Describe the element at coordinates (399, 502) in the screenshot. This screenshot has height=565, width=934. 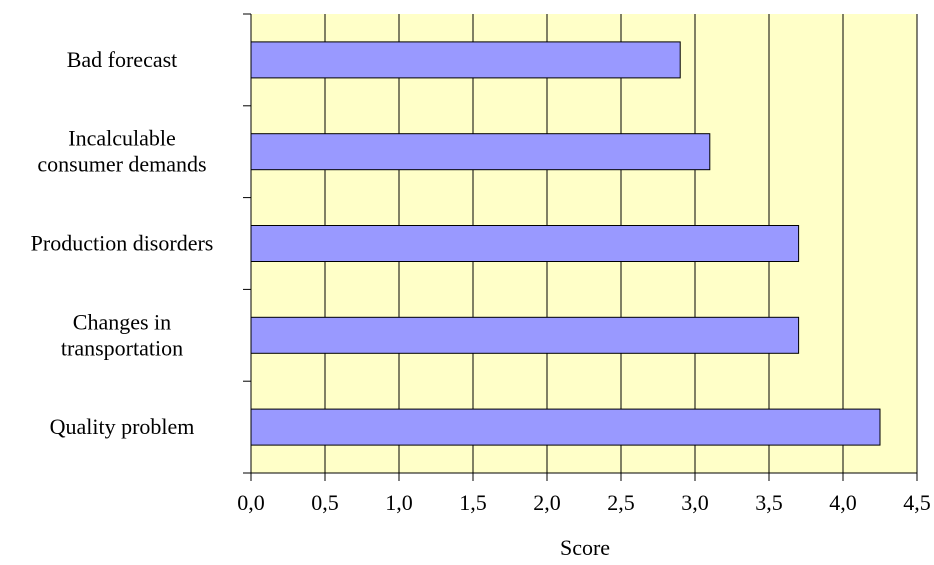
I see `x-tick-label: 1,0` at that location.